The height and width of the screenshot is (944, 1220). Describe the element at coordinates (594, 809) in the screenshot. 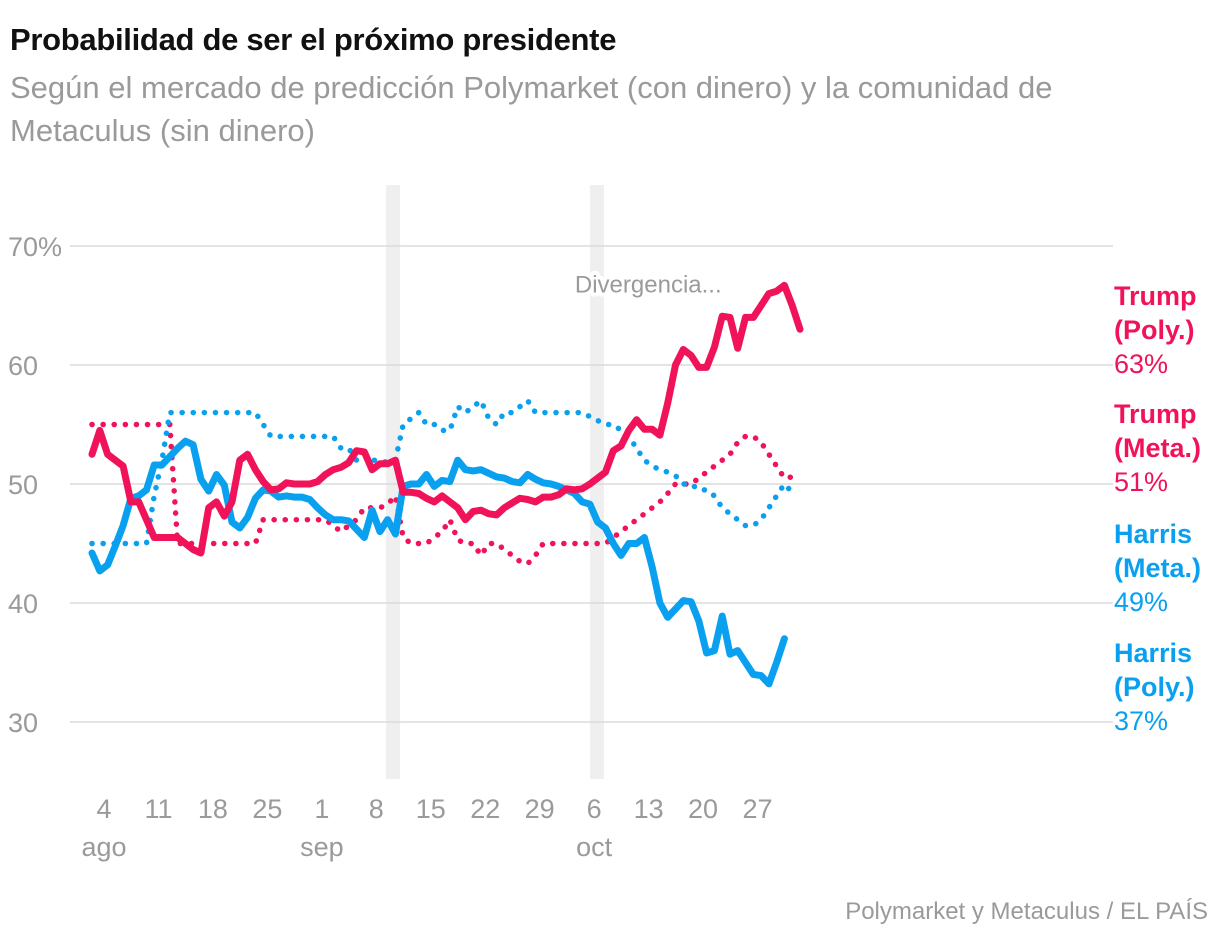

I see `x-tick-label: 6` at that location.